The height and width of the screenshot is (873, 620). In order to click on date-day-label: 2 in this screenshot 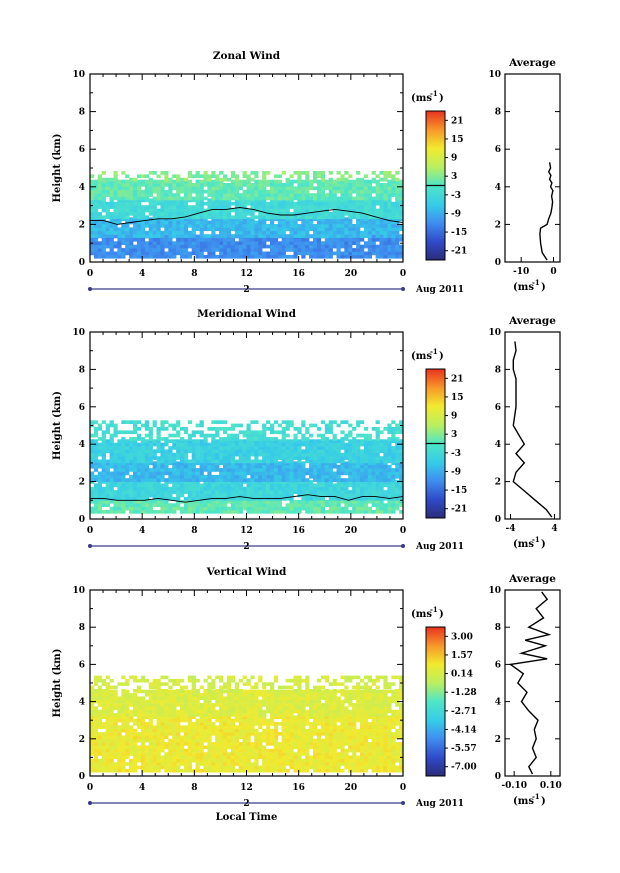, I will do `click(246, 547)`.